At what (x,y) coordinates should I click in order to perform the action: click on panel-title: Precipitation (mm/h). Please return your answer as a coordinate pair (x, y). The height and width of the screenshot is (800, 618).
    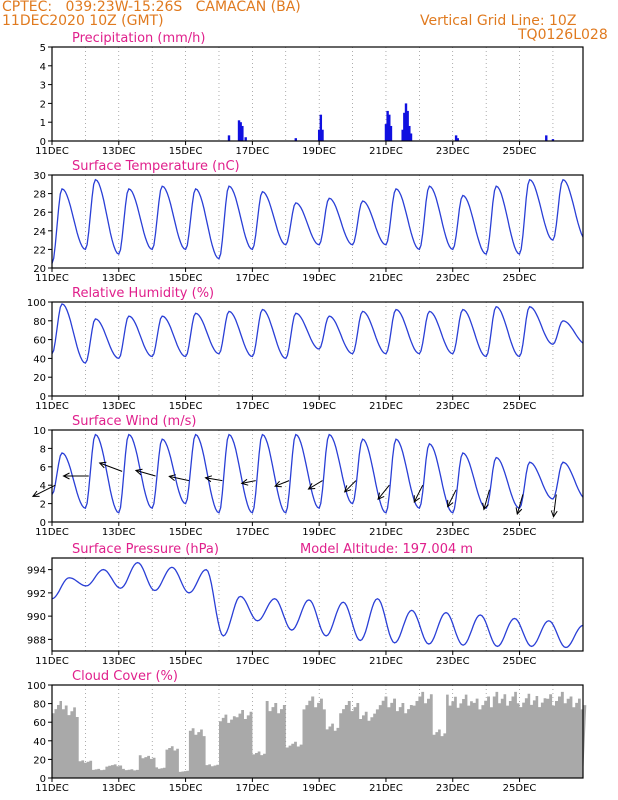
    Looking at the image, I should click on (138, 38).